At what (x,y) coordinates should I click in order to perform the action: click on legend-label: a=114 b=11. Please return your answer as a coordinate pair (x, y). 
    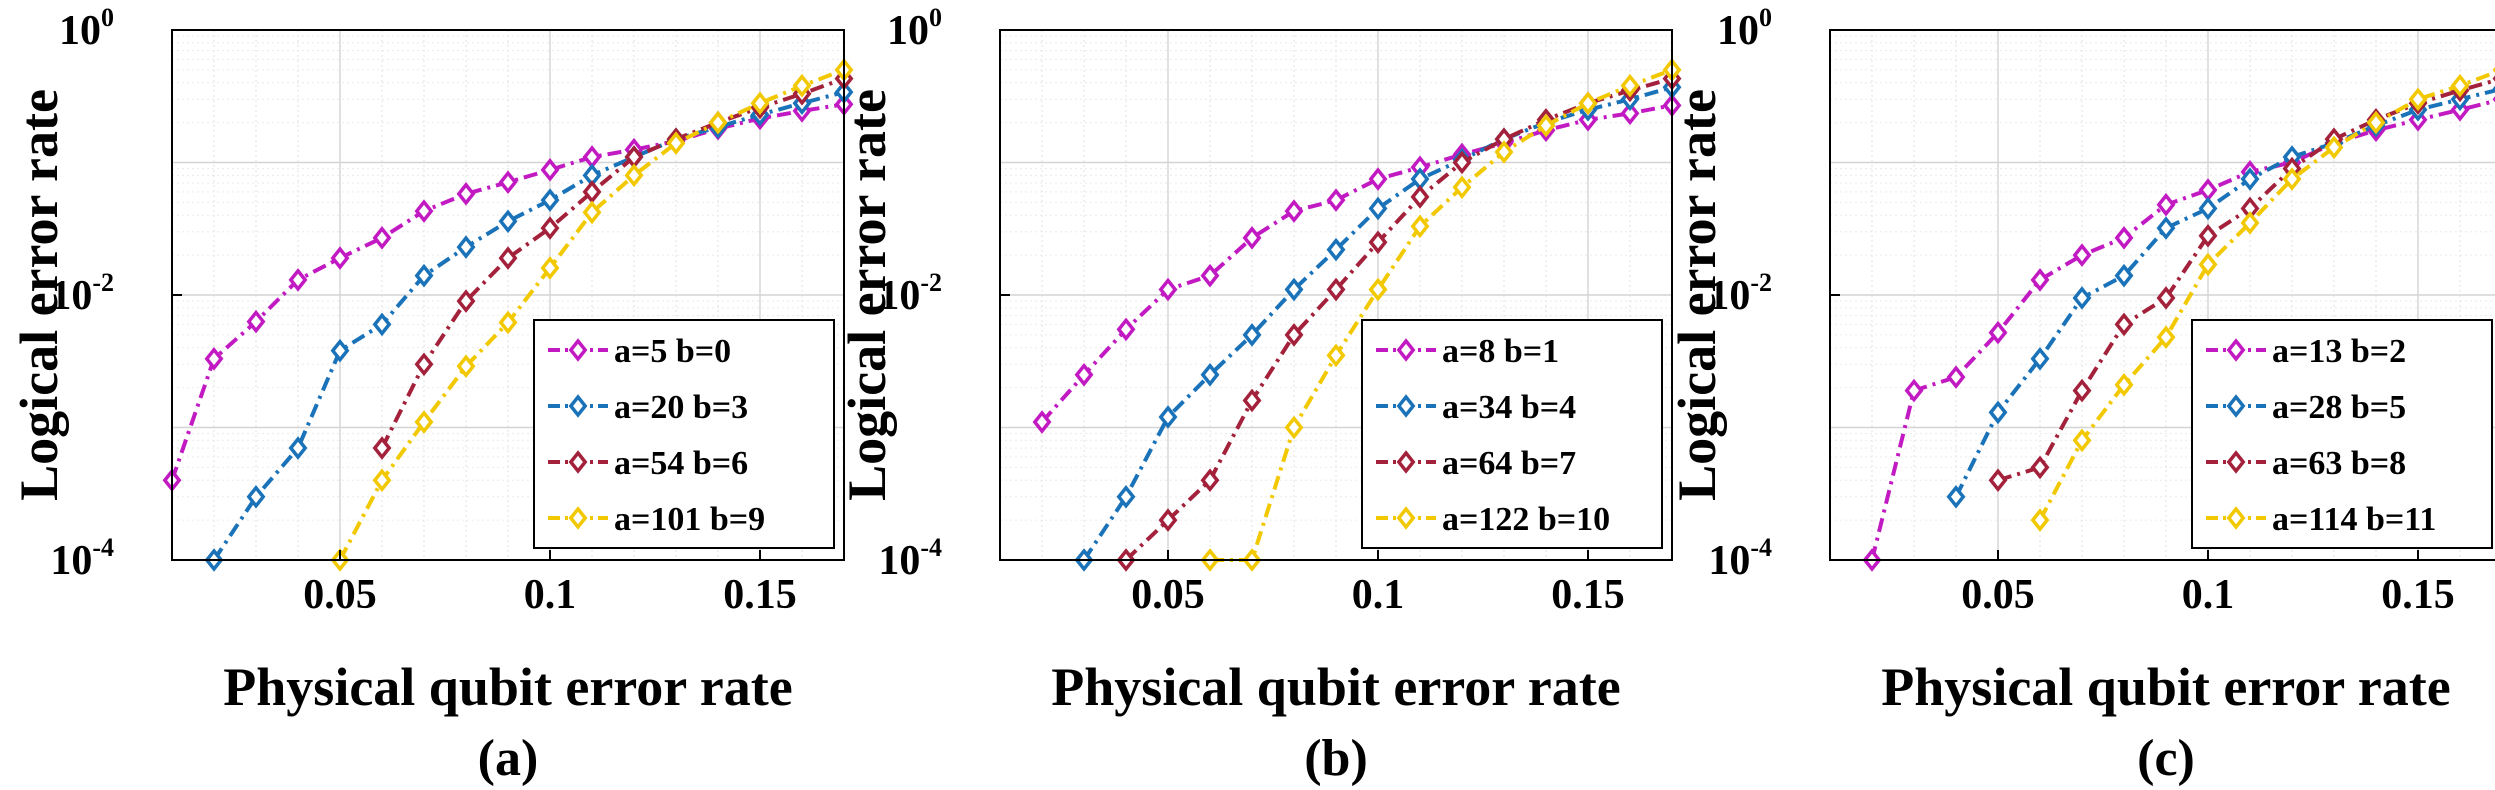
    Looking at the image, I should click on (2354, 519).